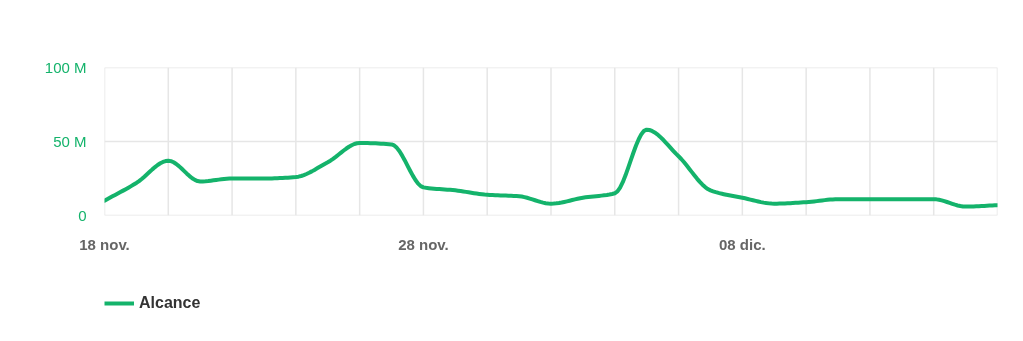 This screenshot has height=341, width=1023. What do you see at coordinates (65, 67) in the screenshot?
I see `y-tick-label: 100 M` at bounding box center [65, 67].